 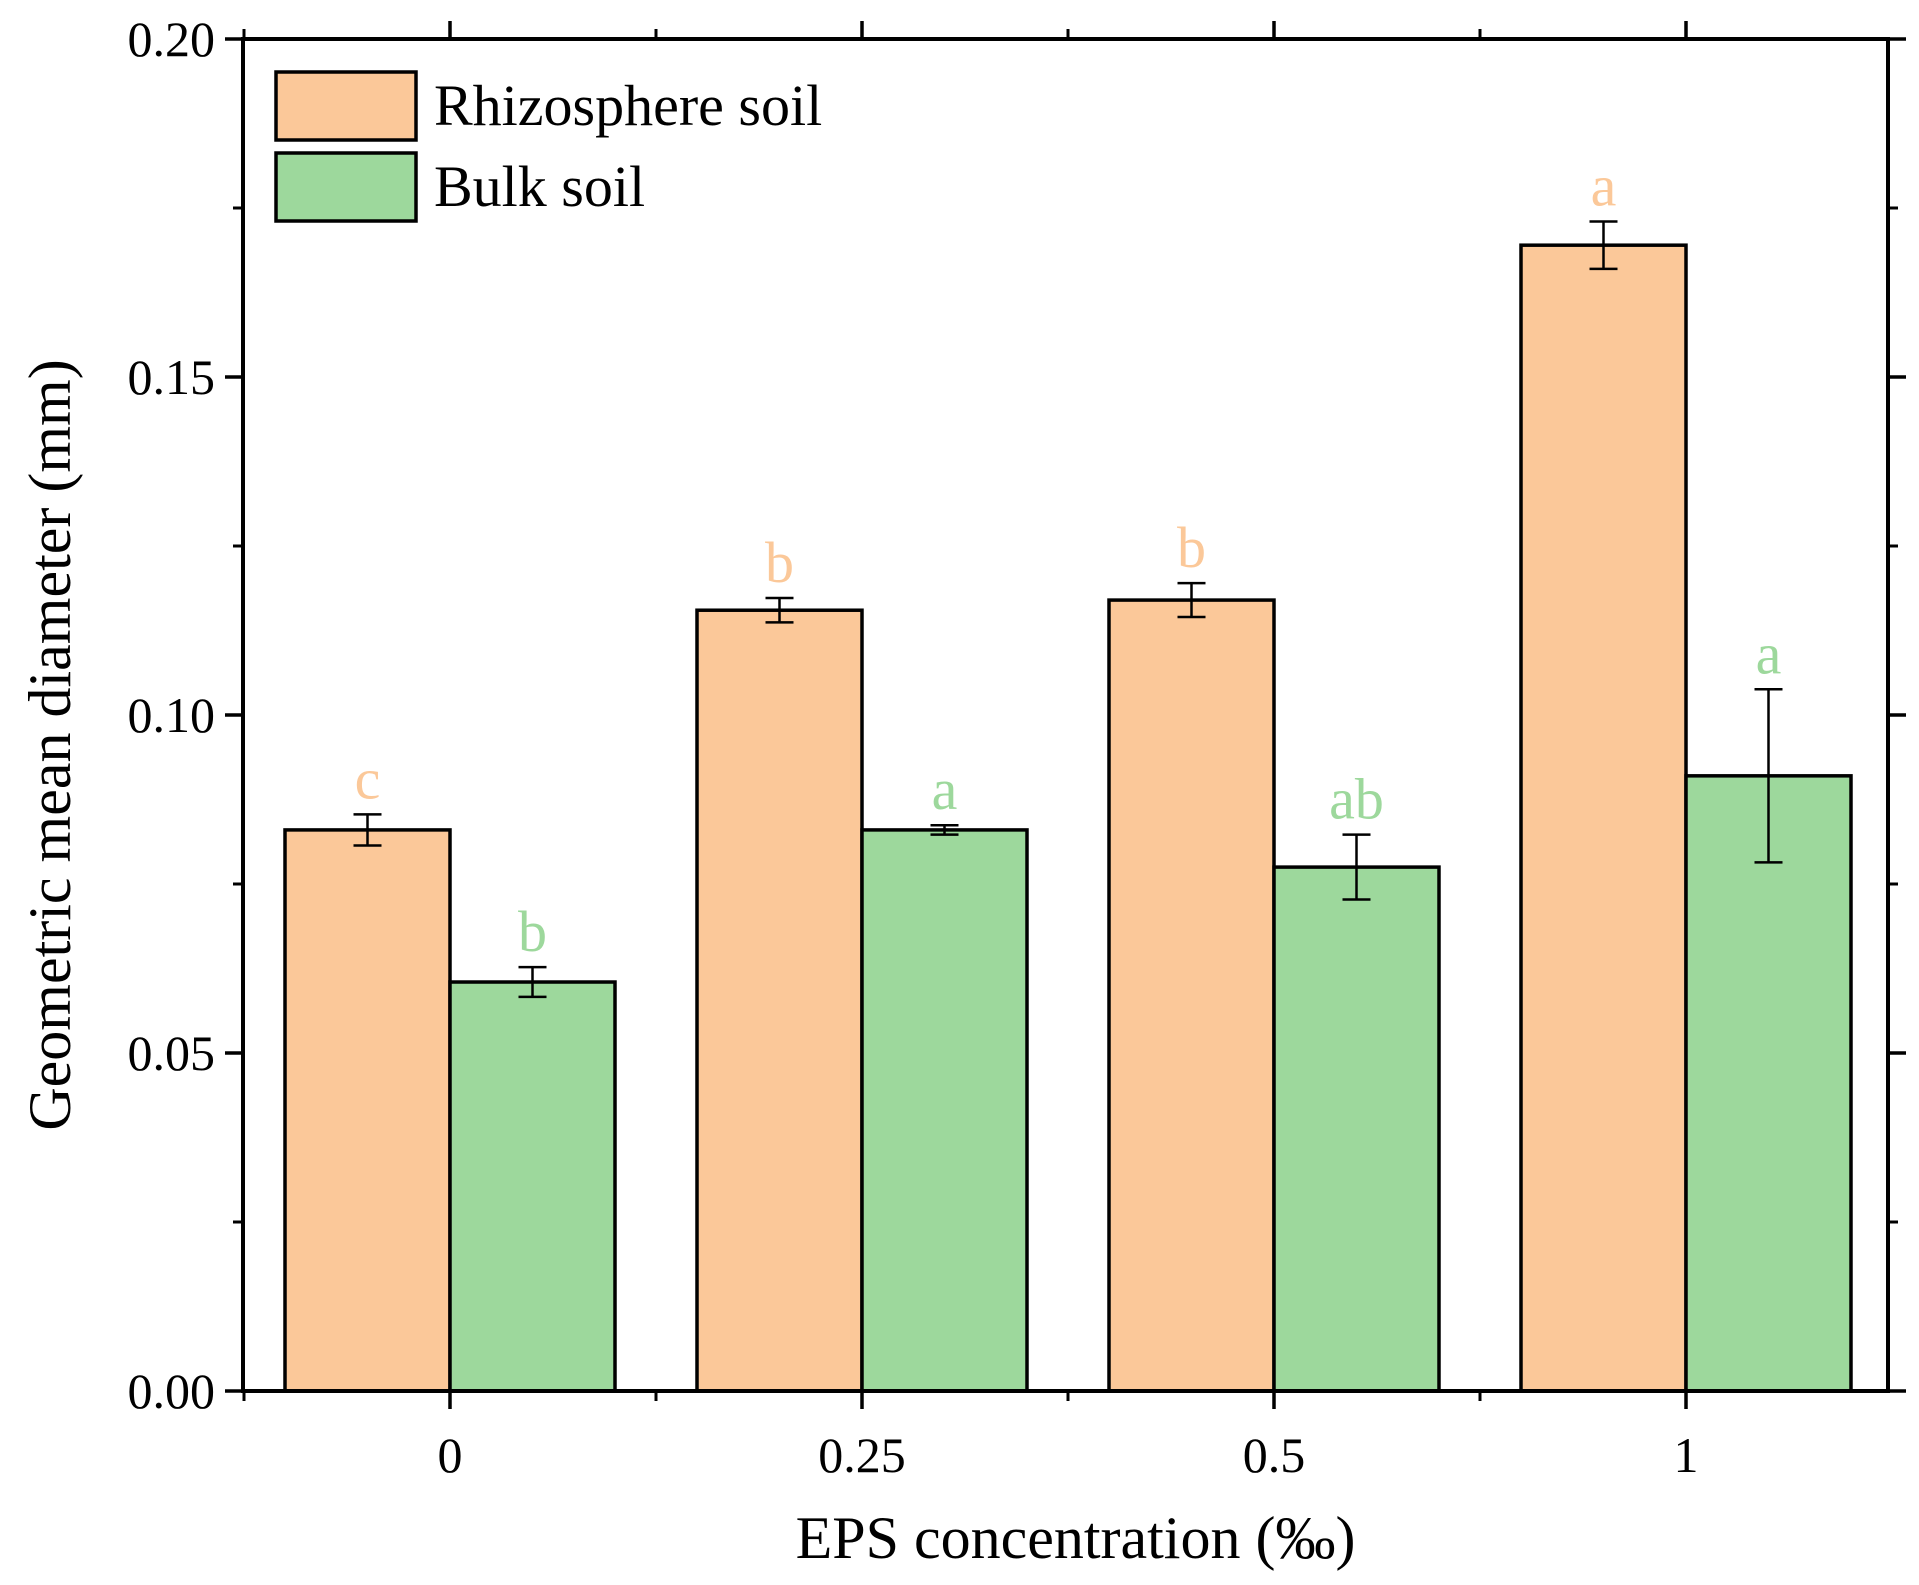 I want to click on legend-label: Rhizosphere soil, so click(x=628, y=105).